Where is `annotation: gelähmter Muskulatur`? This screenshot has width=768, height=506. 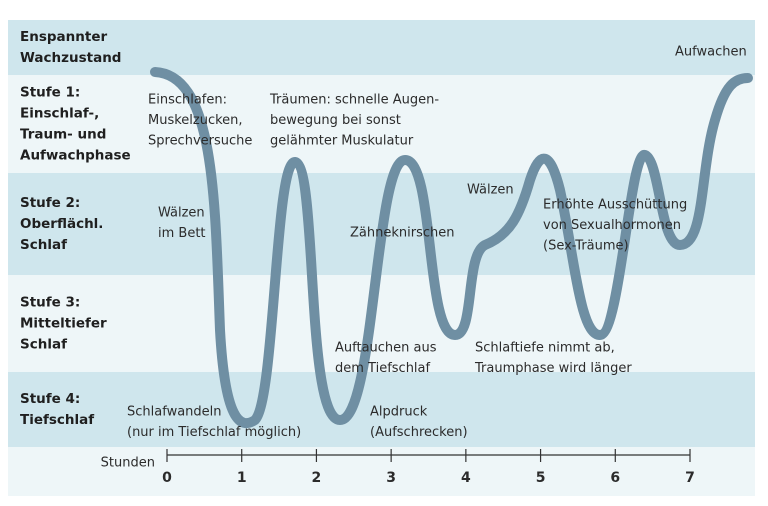 annotation: gelähmter Muskulatur is located at coordinates (342, 141).